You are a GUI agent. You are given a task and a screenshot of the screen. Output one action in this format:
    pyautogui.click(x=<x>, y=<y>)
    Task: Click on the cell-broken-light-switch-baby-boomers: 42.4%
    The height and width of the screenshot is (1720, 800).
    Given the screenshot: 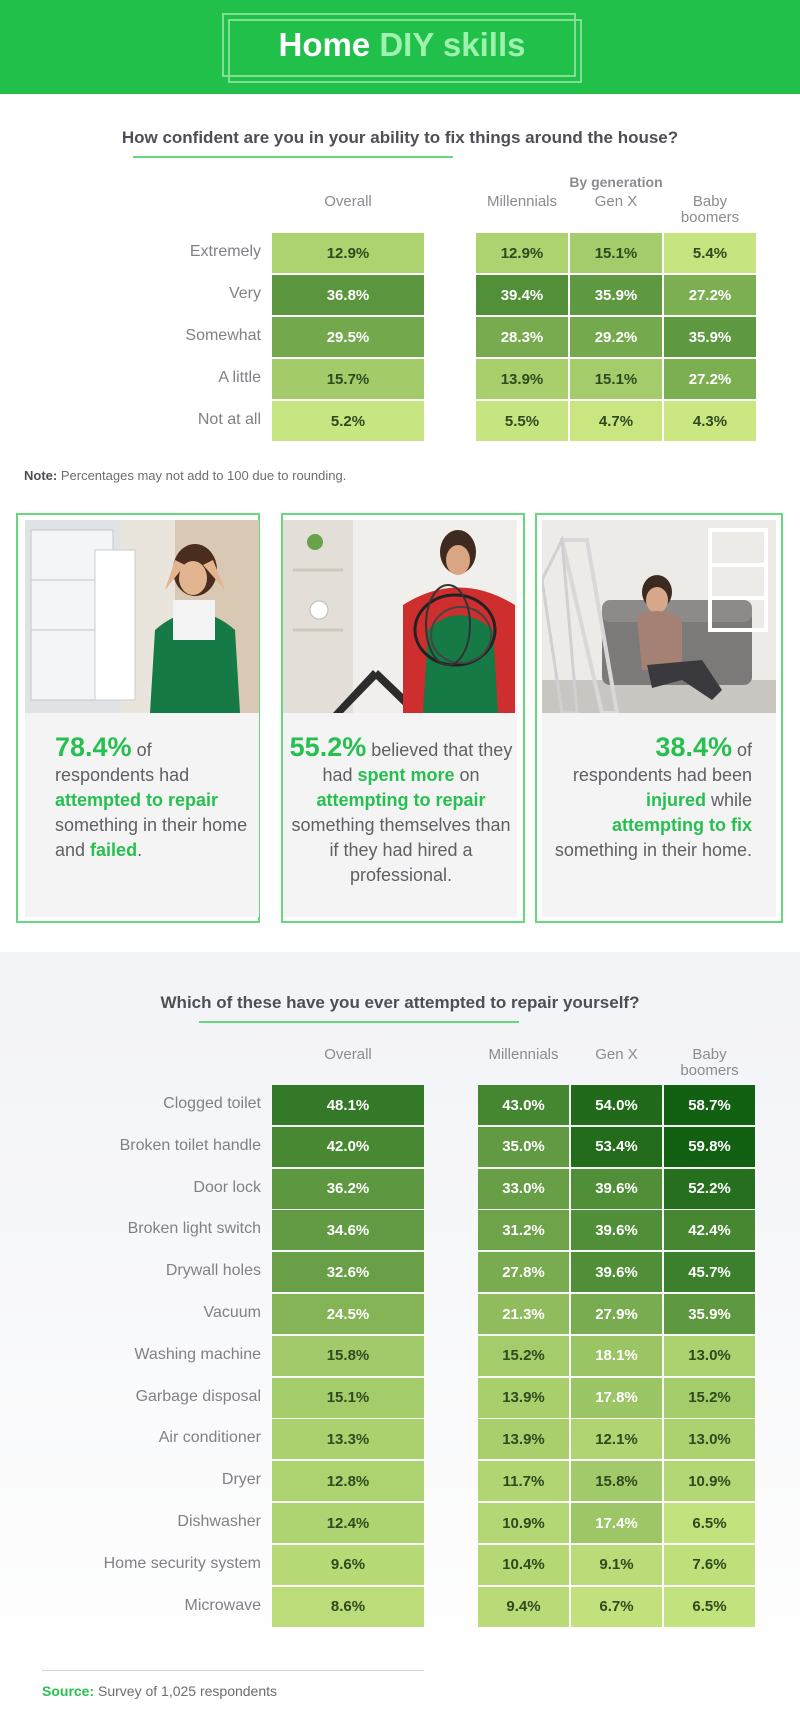 What is the action you would take?
    pyautogui.click(x=709, y=1230)
    